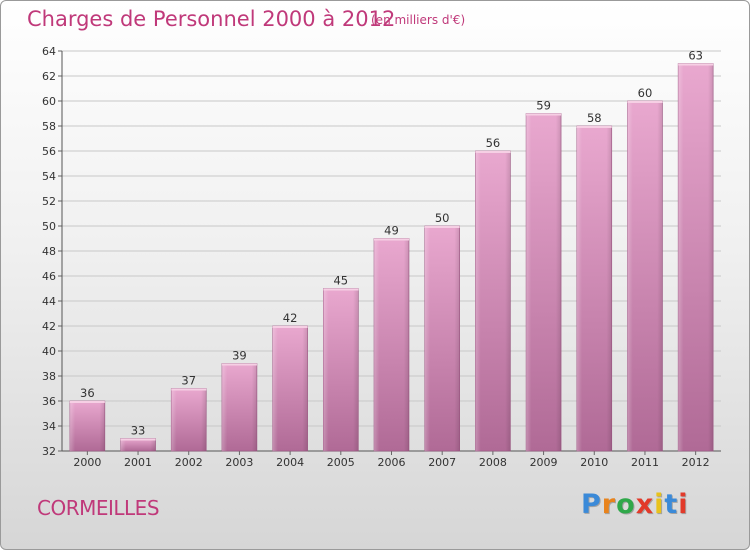 The width and height of the screenshot is (750, 550). What do you see at coordinates (609, 504) in the screenshot?
I see `logo-letter: r` at bounding box center [609, 504].